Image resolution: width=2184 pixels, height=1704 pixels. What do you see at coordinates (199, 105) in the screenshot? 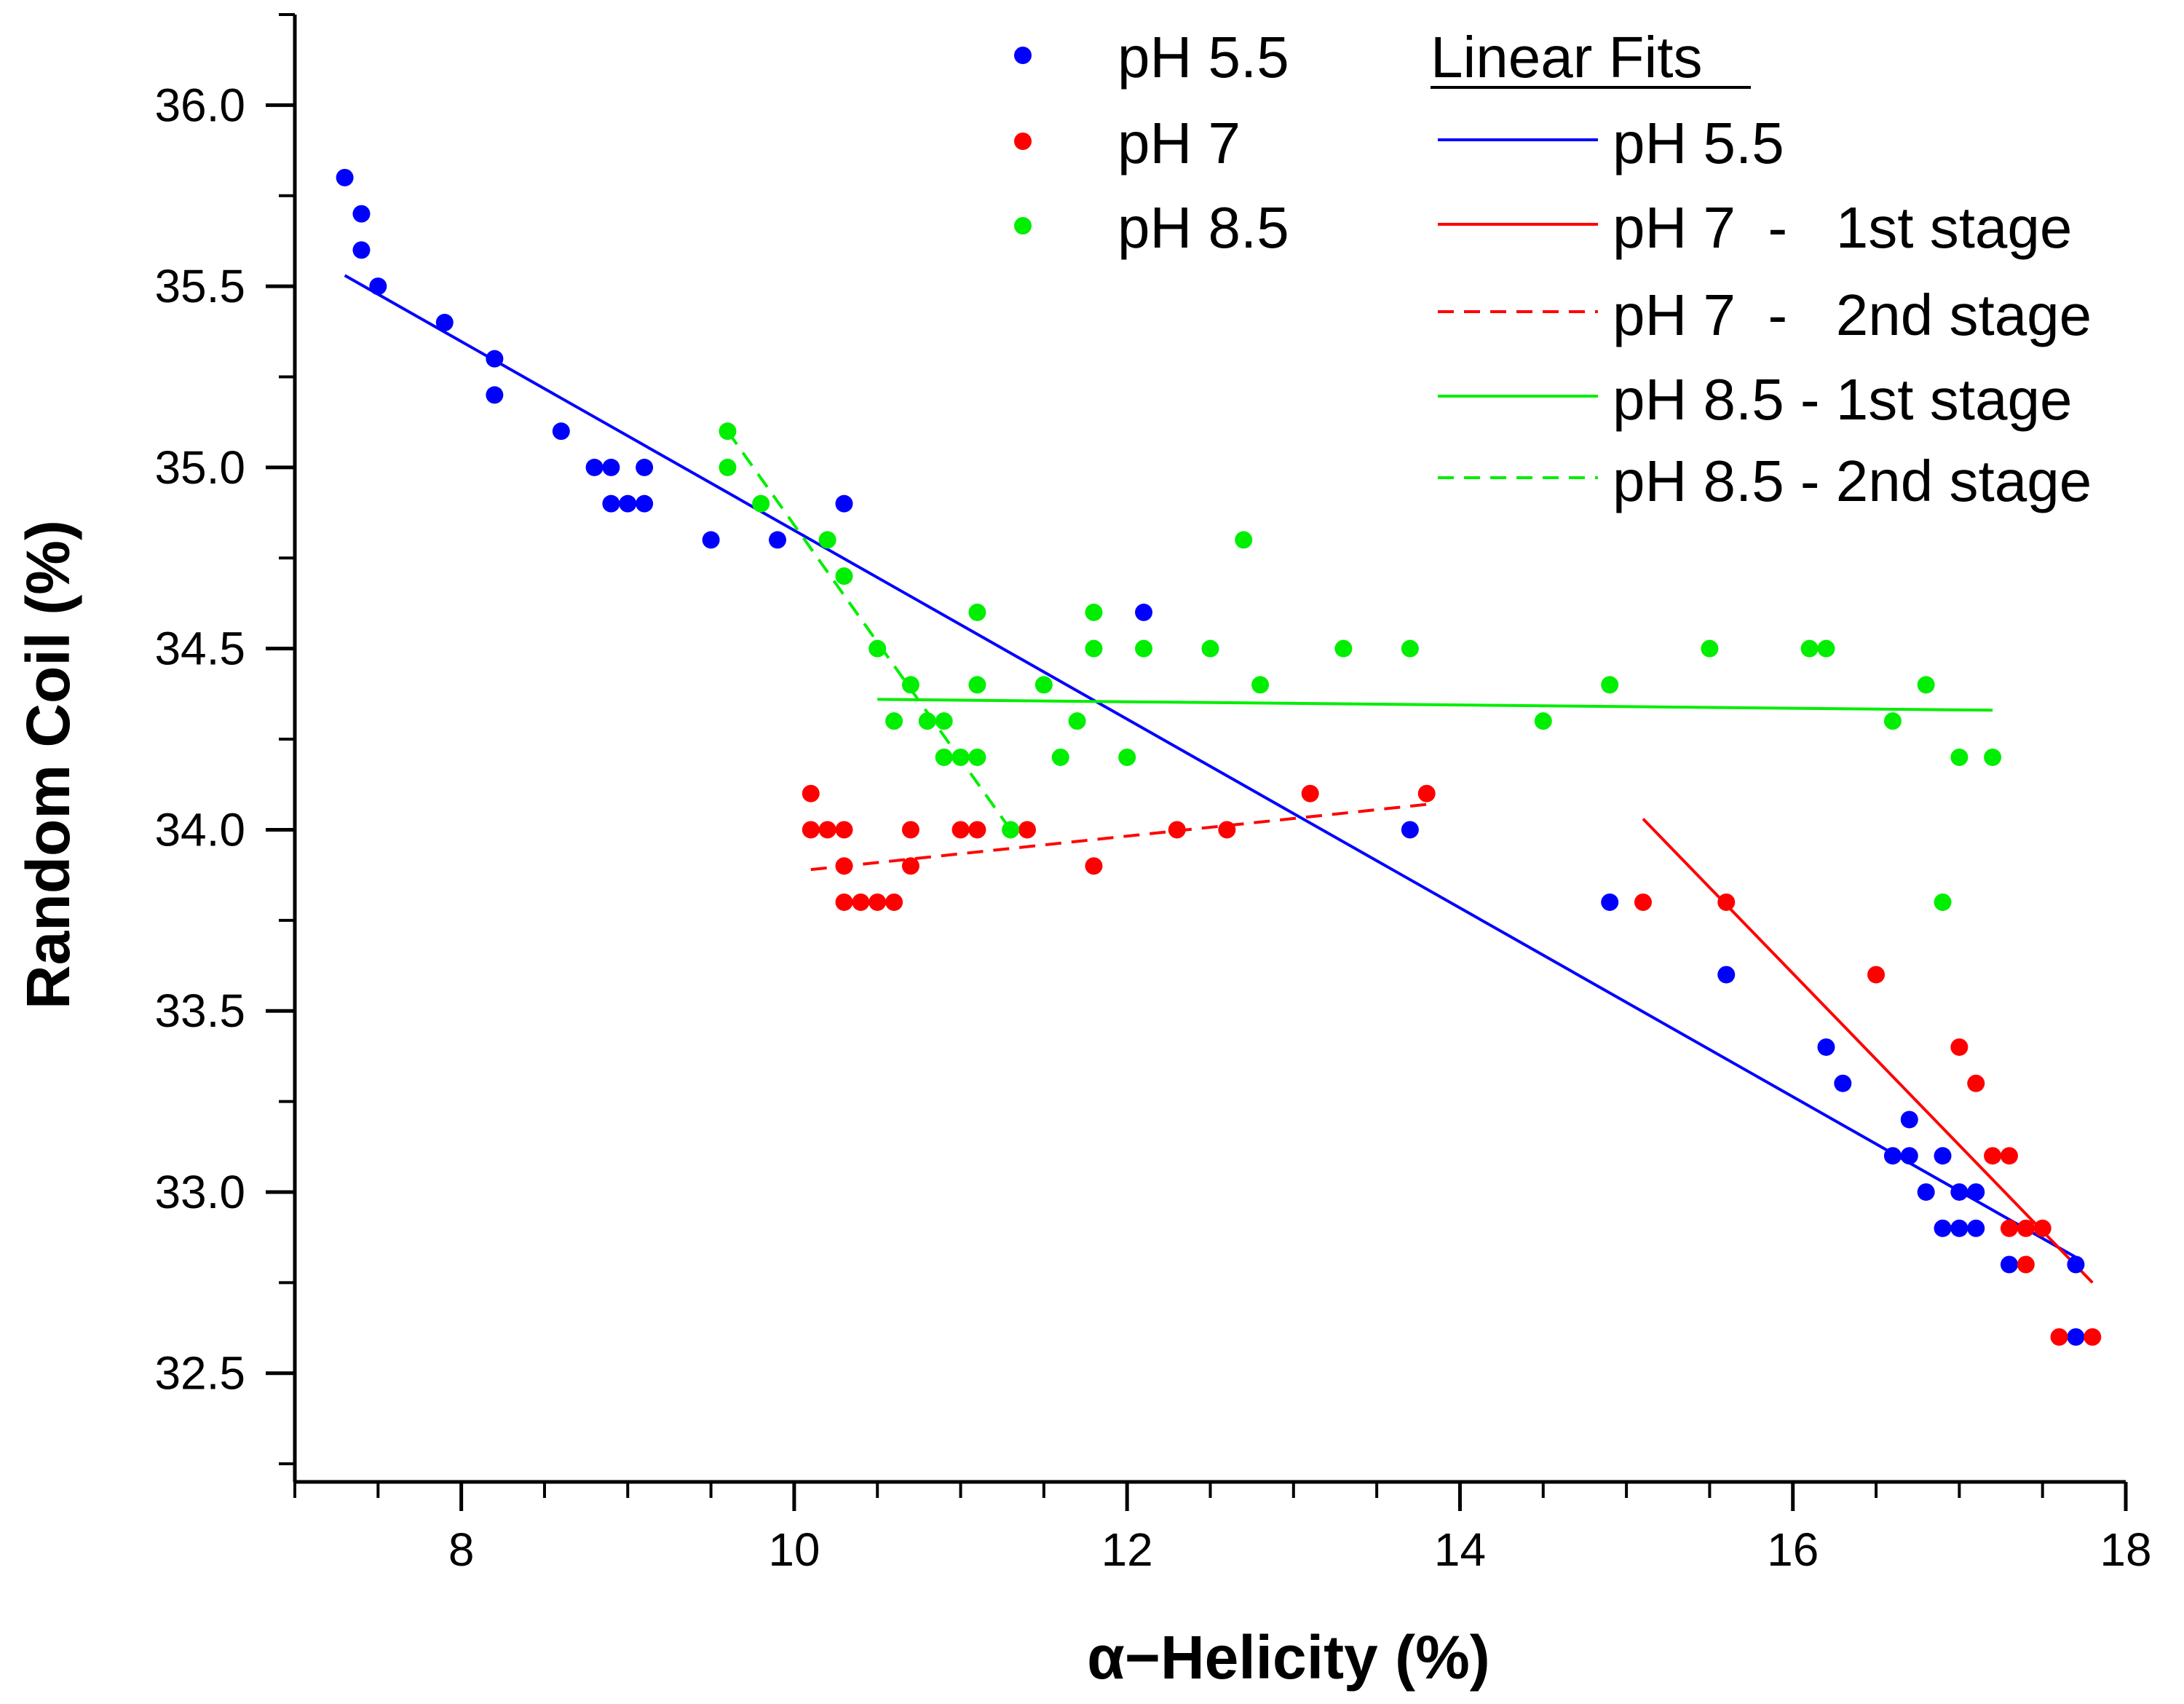
I see `y-tick-label: 36.0` at bounding box center [199, 105].